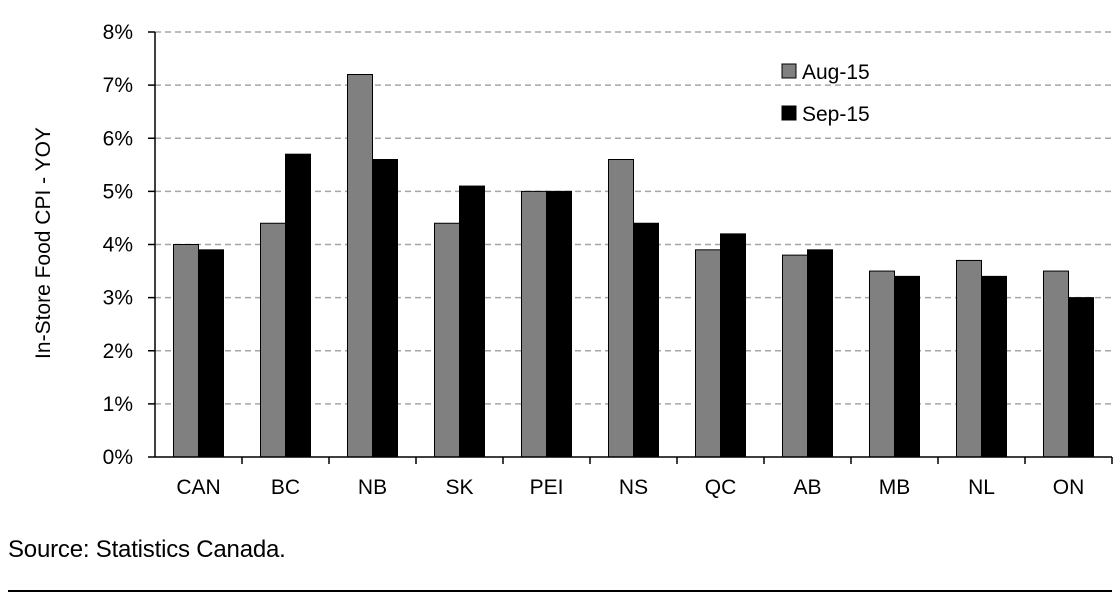 Image resolution: width=1120 pixels, height=604 pixels. What do you see at coordinates (981, 487) in the screenshot?
I see `x-tick-label: NL` at bounding box center [981, 487].